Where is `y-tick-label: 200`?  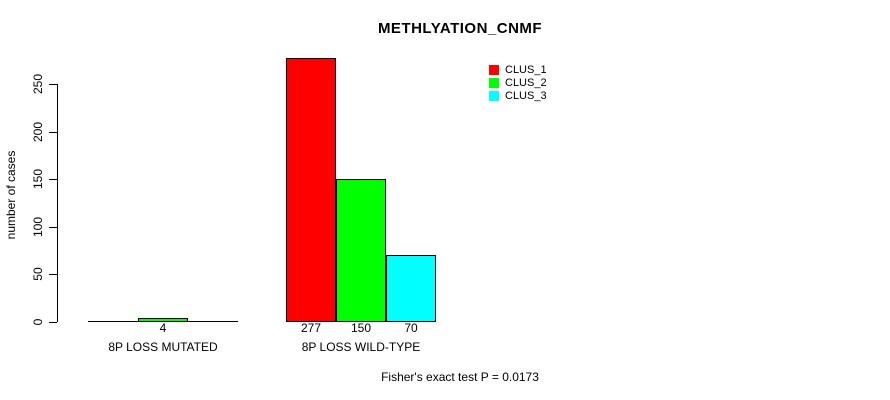
y-tick-label: 200 is located at coordinates (38, 132).